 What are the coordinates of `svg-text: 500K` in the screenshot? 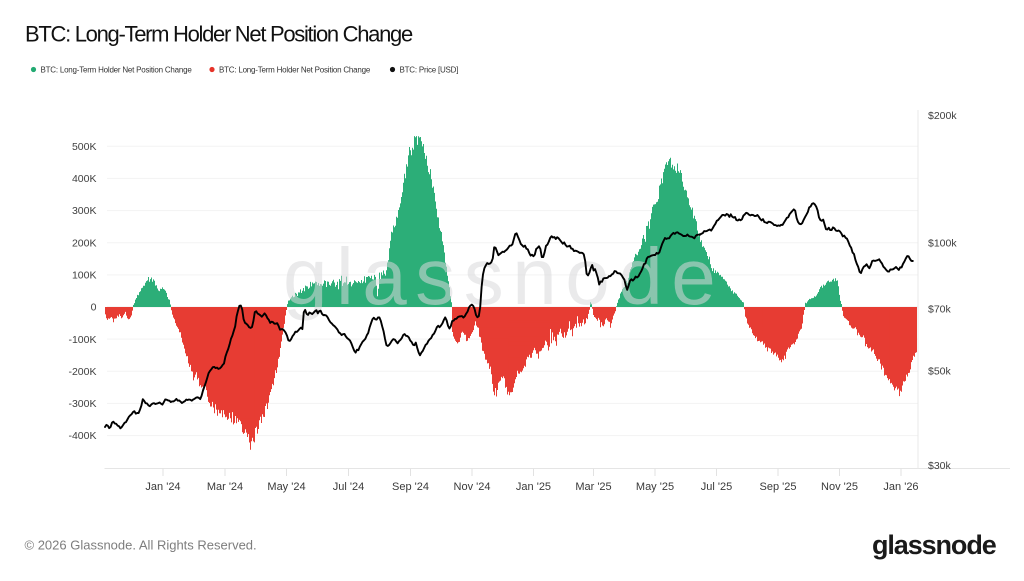 It's located at (84, 147).